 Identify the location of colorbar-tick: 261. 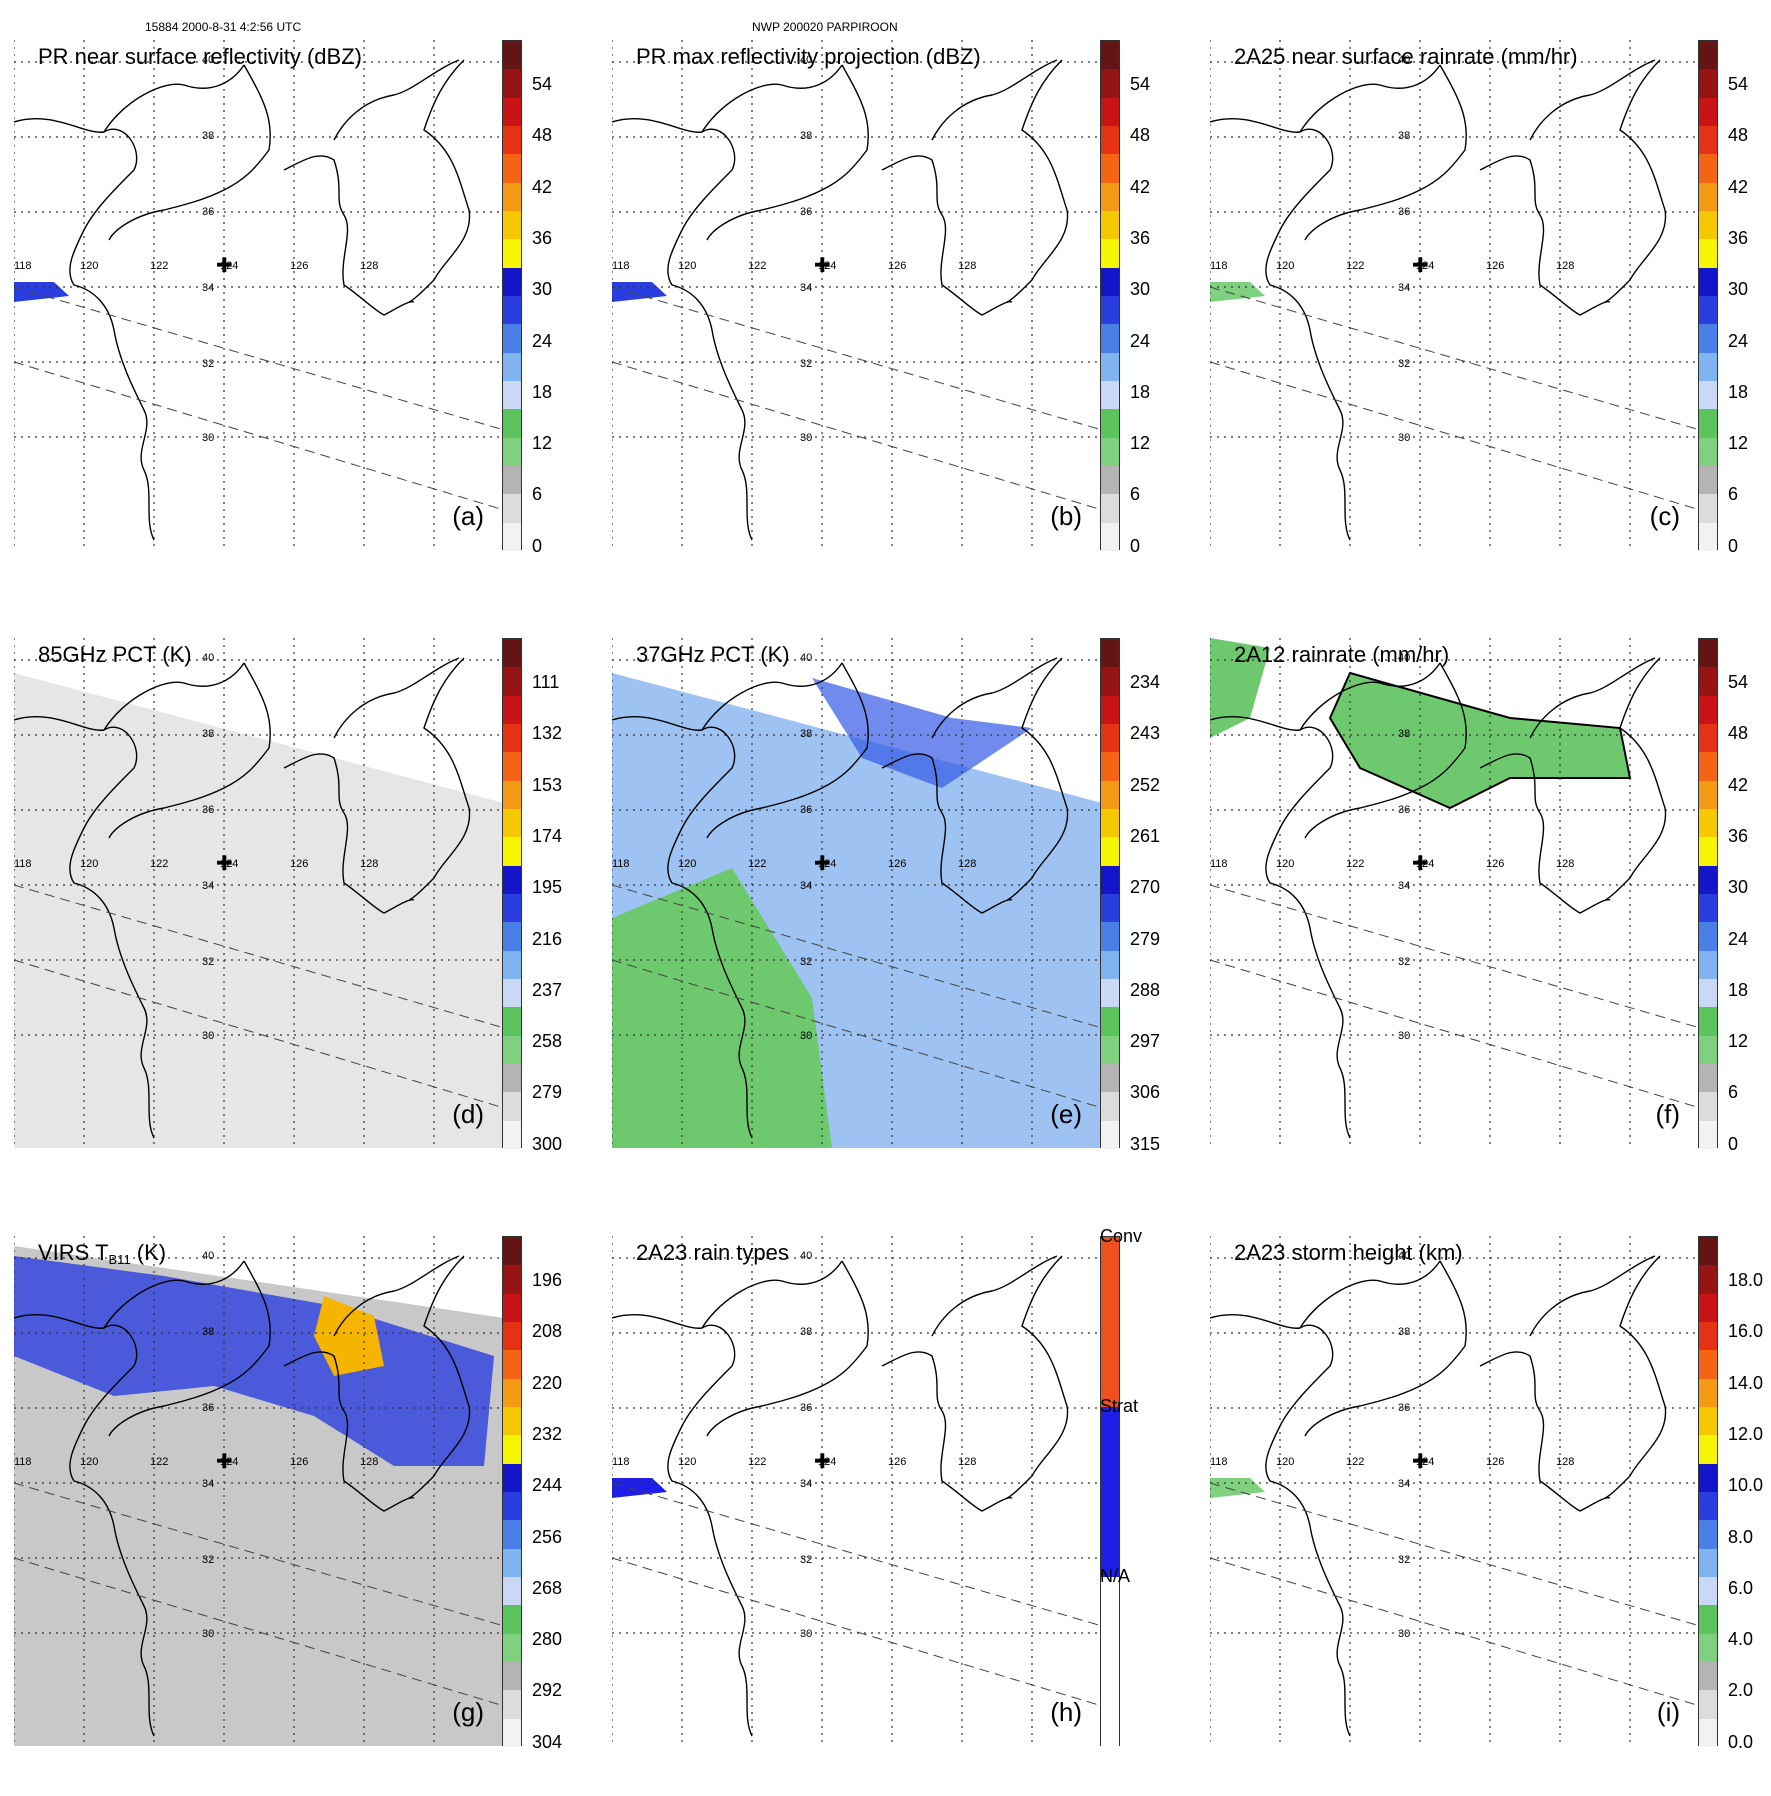
(1145, 835).